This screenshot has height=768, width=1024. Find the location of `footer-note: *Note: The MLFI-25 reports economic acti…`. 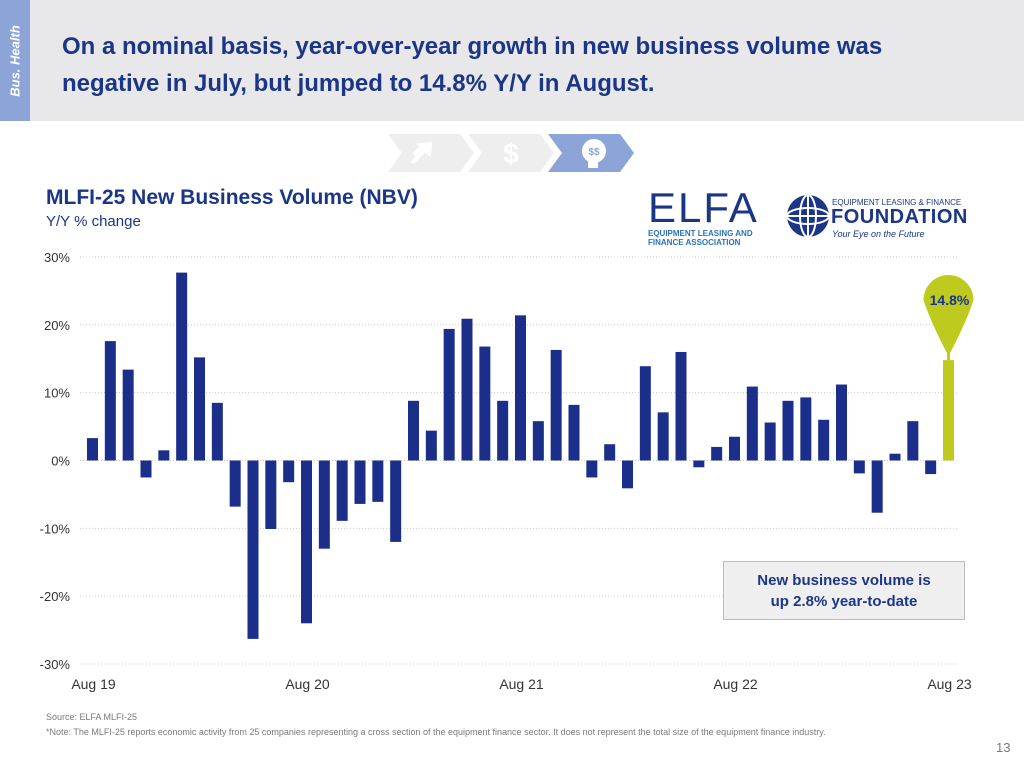

footer-note: *Note: The MLFI-25 reports economic acti… is located at coordinates (436, 732).